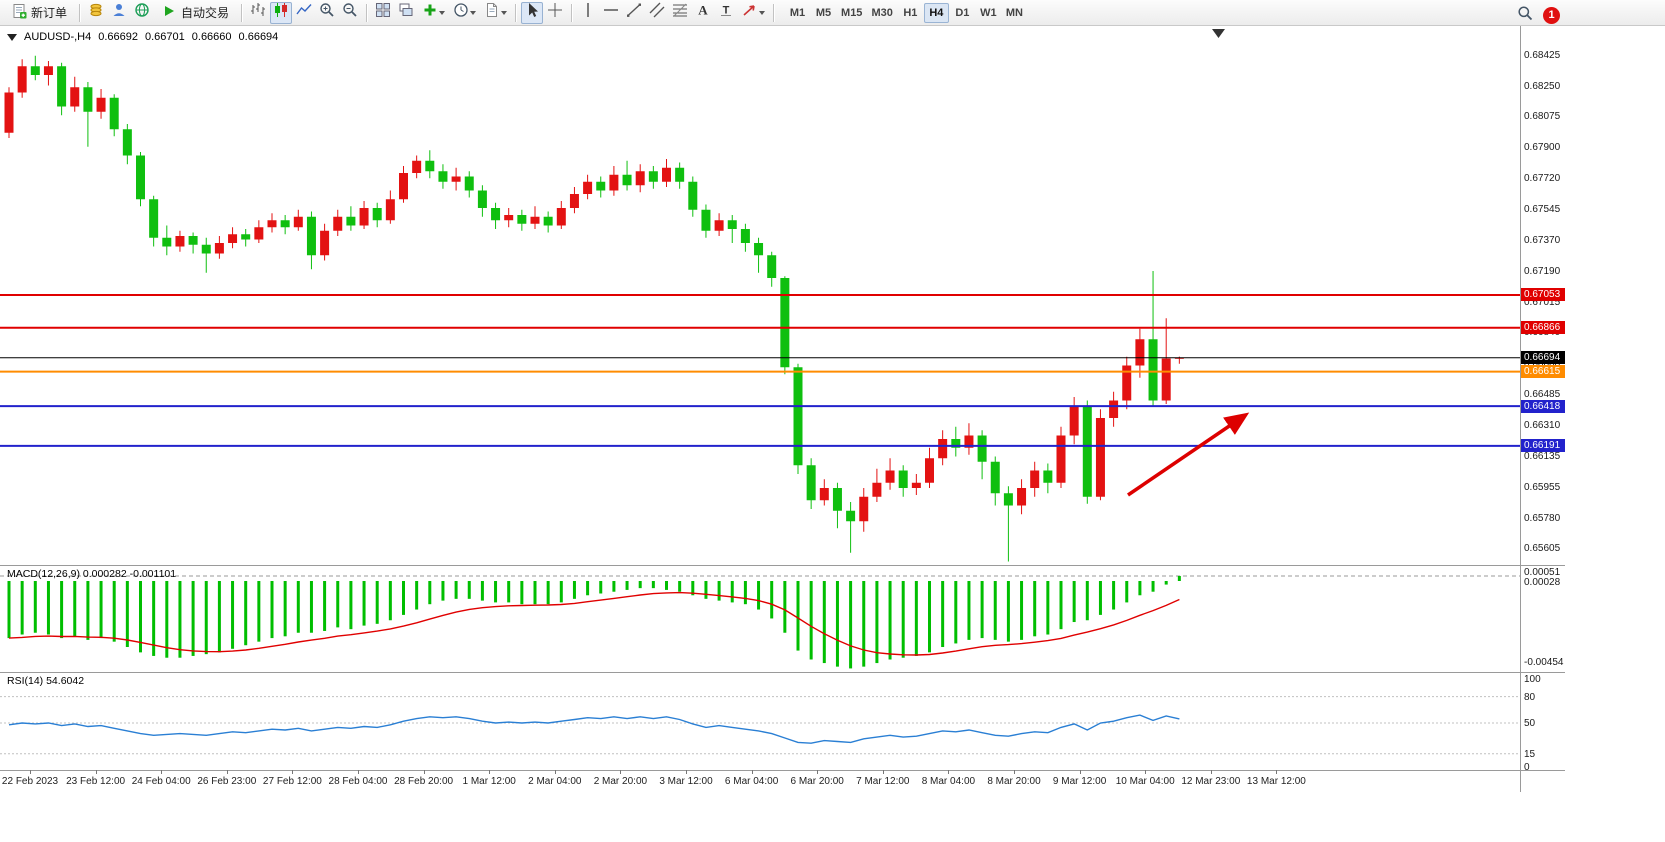 This screenshot has height=842, width=1665. I want to click on scale-tick-label: 0.67190, so click(1542, 271).